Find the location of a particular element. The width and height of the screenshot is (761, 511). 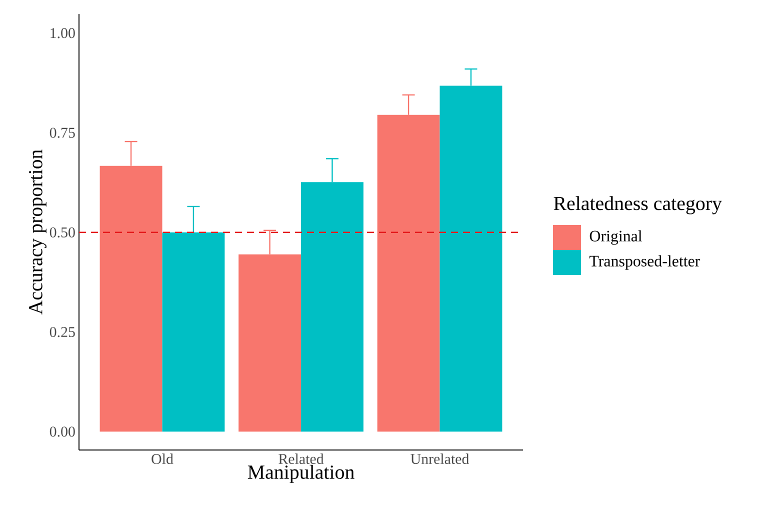

x-tick-label: Old is located at coordinates (163, 459).